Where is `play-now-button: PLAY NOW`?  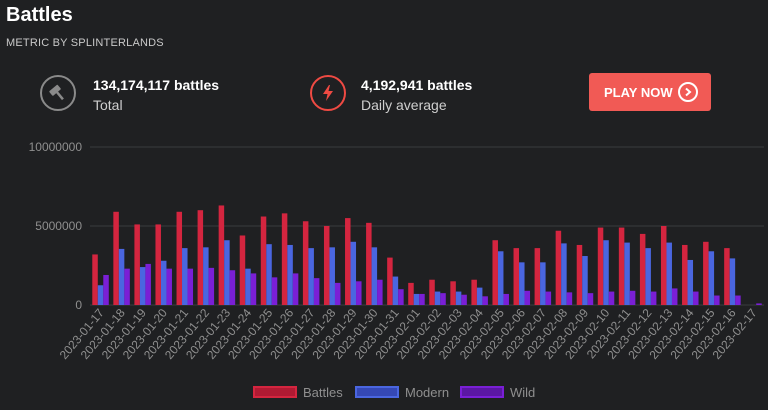
play-now-button: PLAY NOW is located at coordinates (650, 92).